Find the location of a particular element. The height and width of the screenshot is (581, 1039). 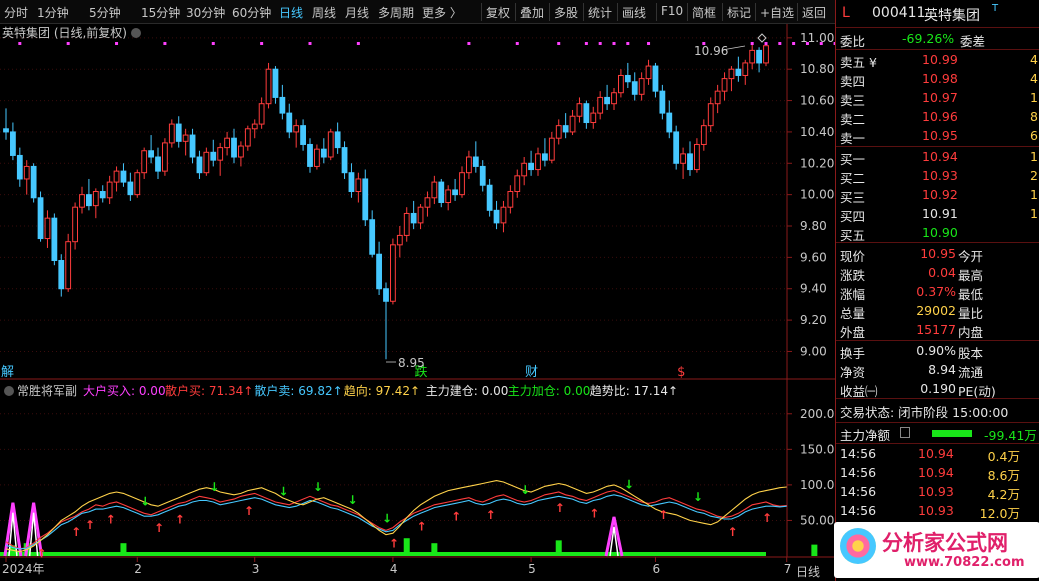

period-tab-4: 30分钟 is located at coordinates (206, 13).